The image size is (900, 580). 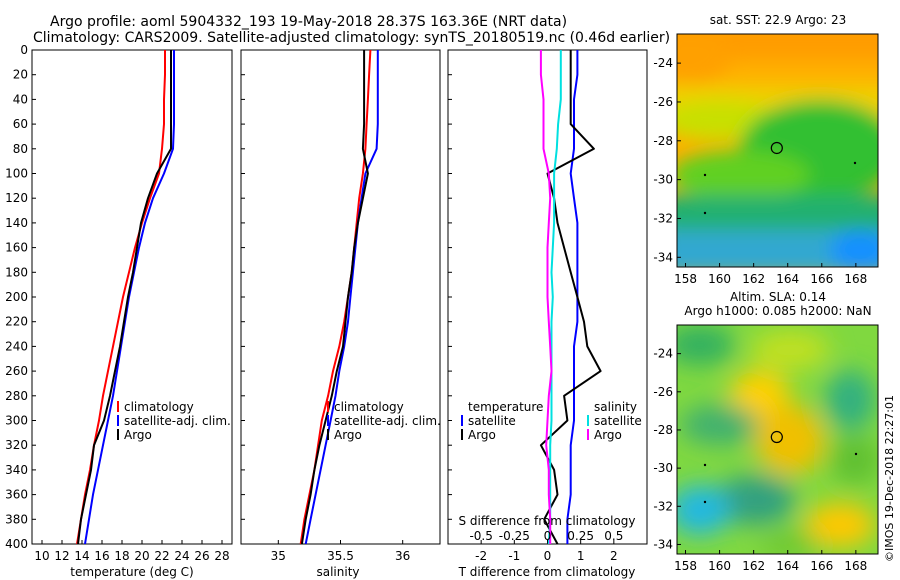 I want to click on depth-tick-label: 200, so click(x=16, y=297).